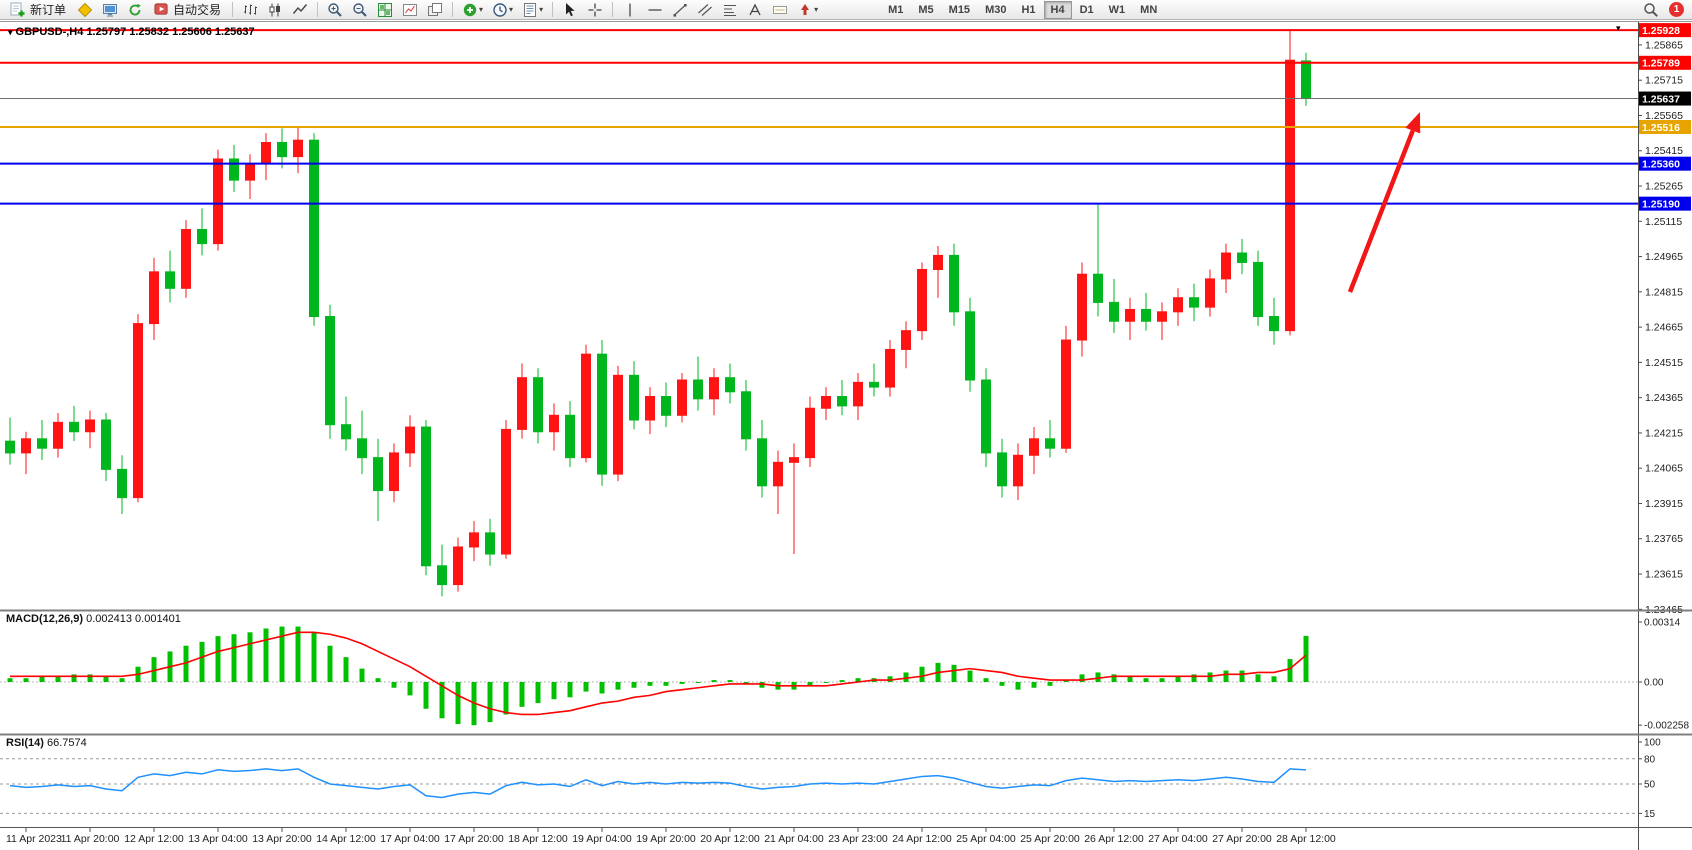 This screenshot has width=1692, height=850. Describe the element at coordinates (1664, 504) in the screenshot. I see `price-tick-label: 1.23915` at that location.